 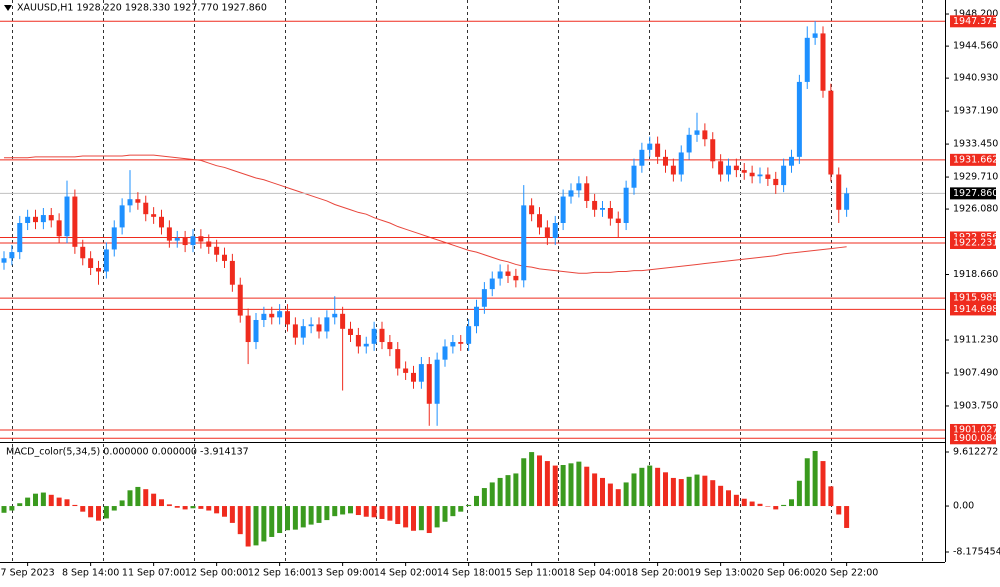 What do you see at coordinates (975, 372) in the screenshot?
I see `y-tick-label: 1907.490` at bounding box center [975, 372].